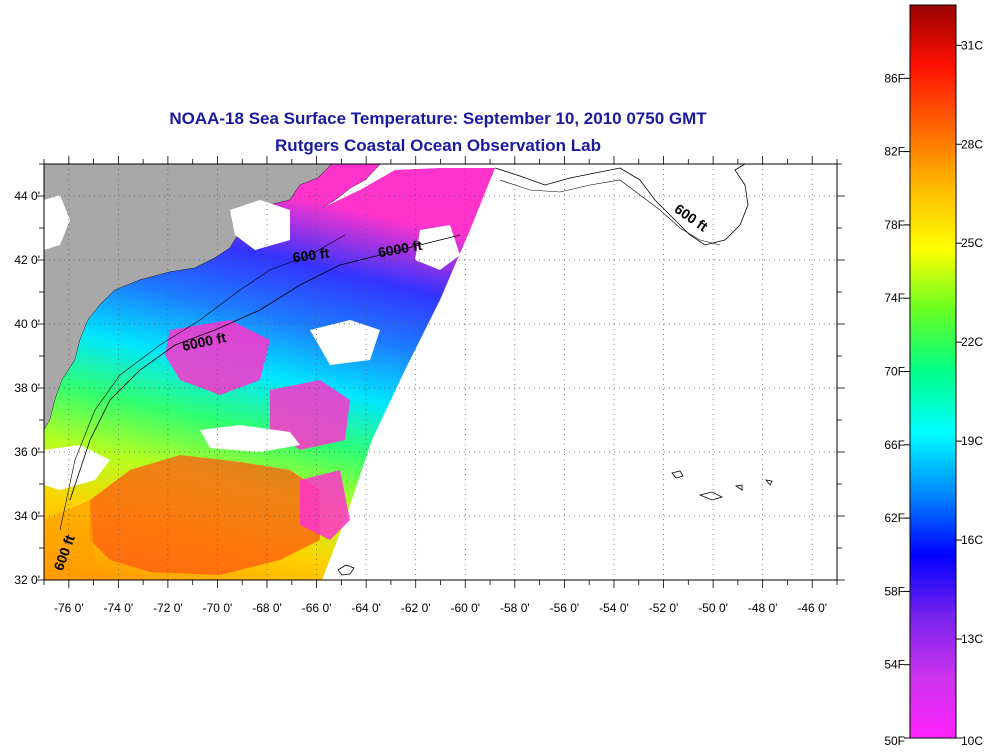 This screenshot has height=754, width=992. Describe the element at coordinates (614, 608) in the screenshot. I see `longitude-tick-label: -54 0'` at that location.